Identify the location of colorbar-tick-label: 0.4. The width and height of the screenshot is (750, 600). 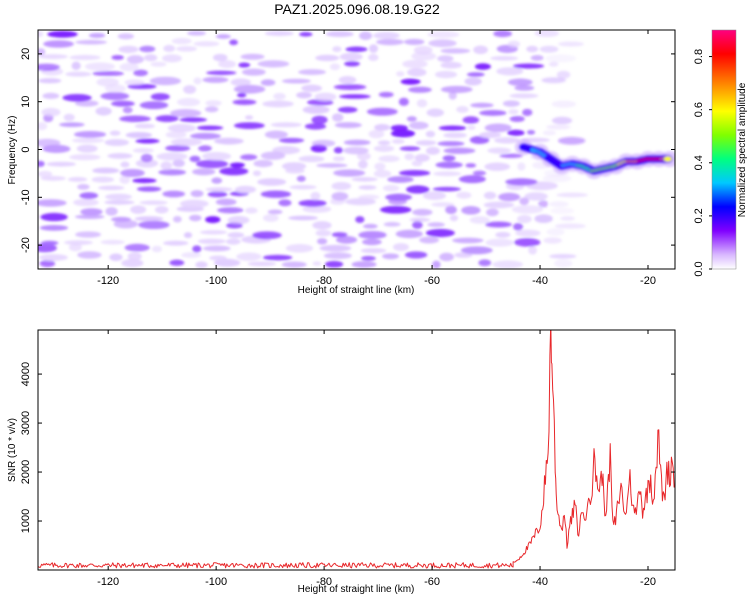
(699, 162).